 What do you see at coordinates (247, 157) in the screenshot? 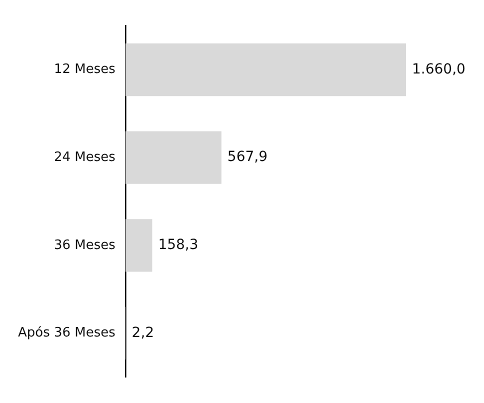
I see `data-label: 567,9` at bounding box center [247, 157].